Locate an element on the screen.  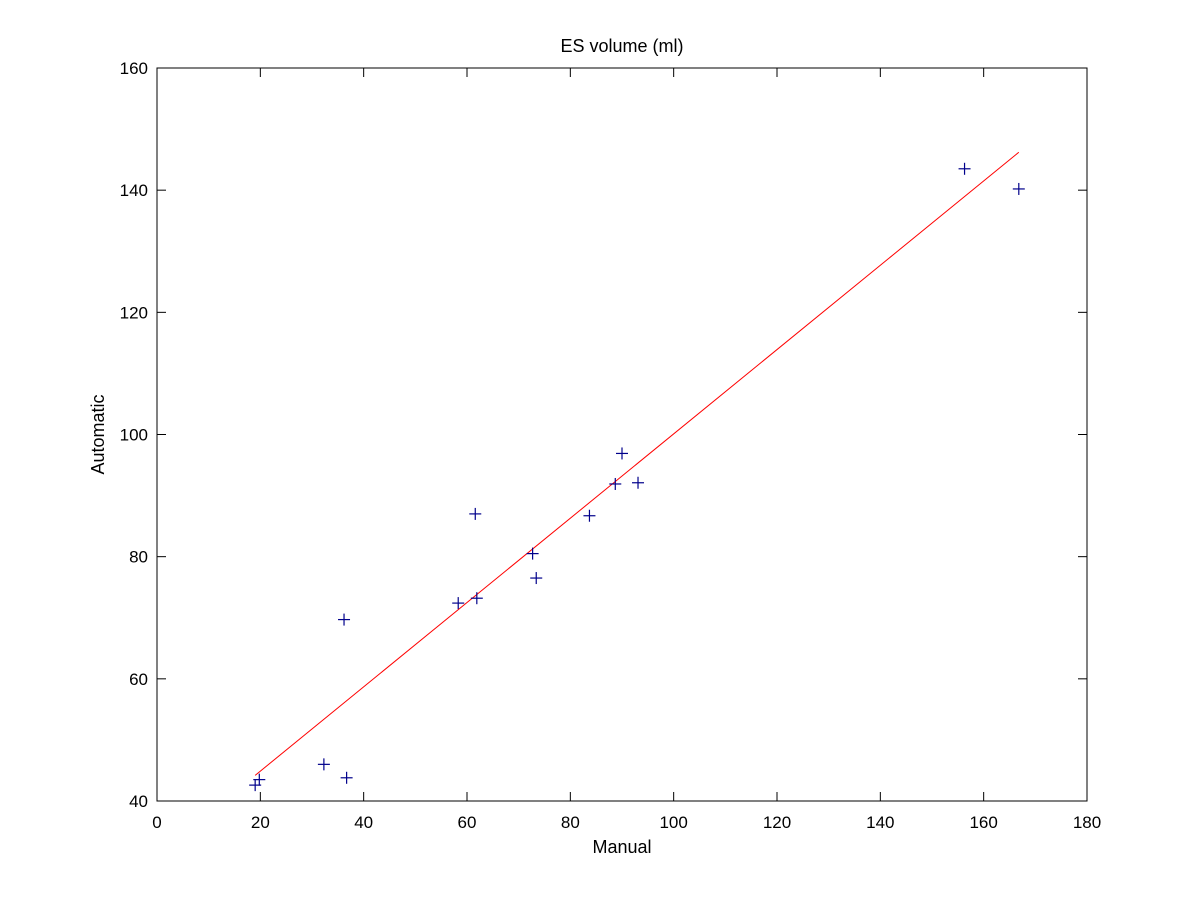
x-tick-label: 100 is located at coordinates (673, 822).